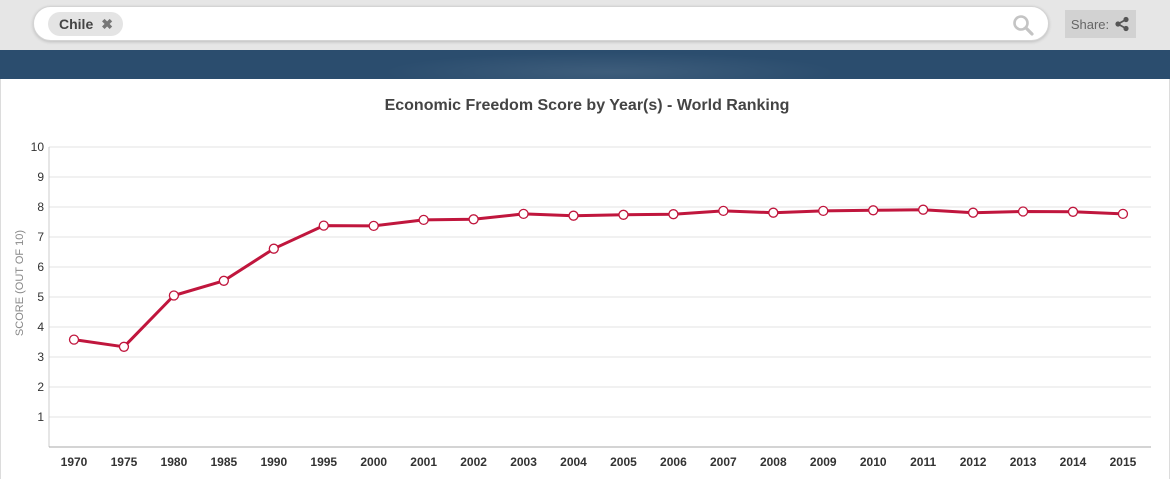  What do you see at coordinates (38, 282) in the screenshot?
I see `y-axis-ticks: 1 2 3 4 5 6 7 8 9 10` at bounding box center [38, 282].